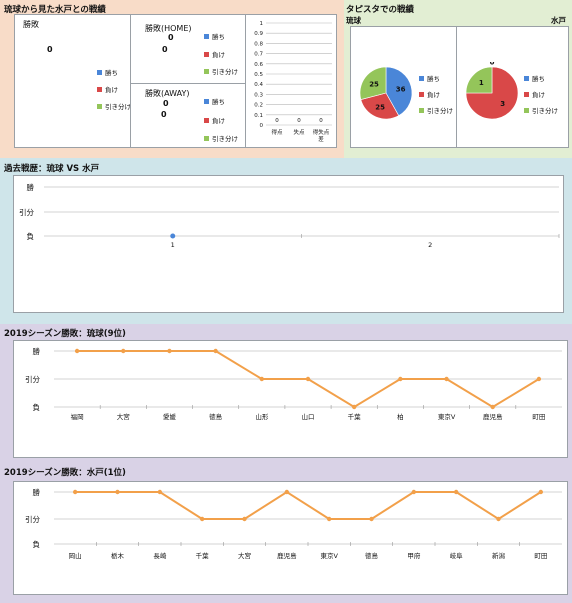  Describe the element at coordinates (258, 85) in the screenshot. I see `y-tick-label: 0.4` at that location.